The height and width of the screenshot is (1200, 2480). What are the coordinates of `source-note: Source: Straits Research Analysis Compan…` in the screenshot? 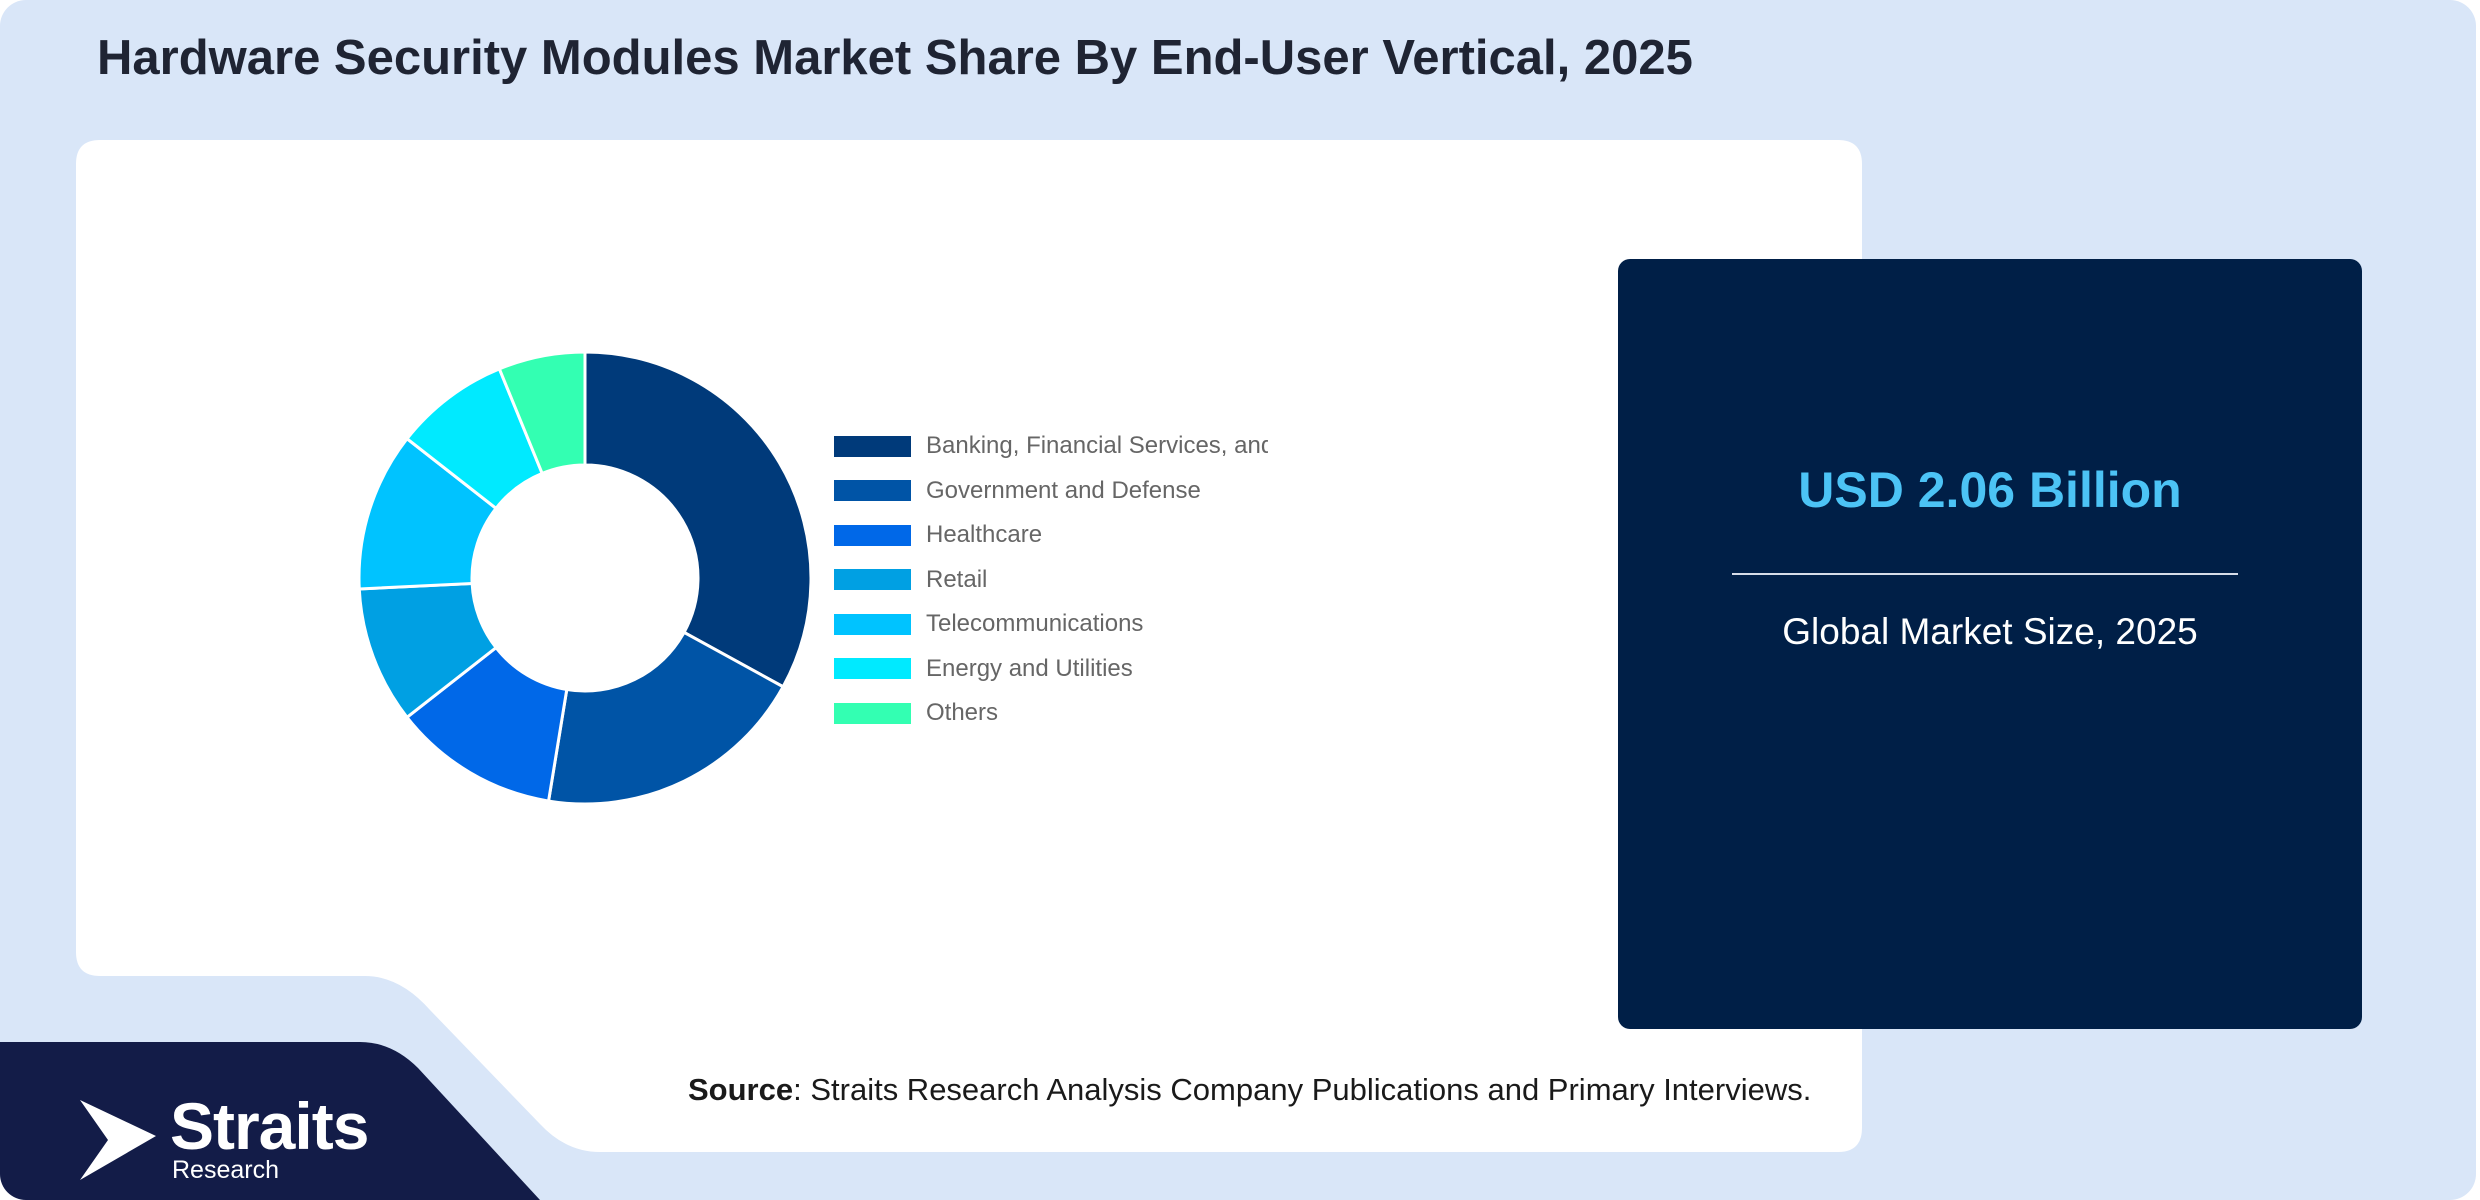 It's located at (1249, 1090).